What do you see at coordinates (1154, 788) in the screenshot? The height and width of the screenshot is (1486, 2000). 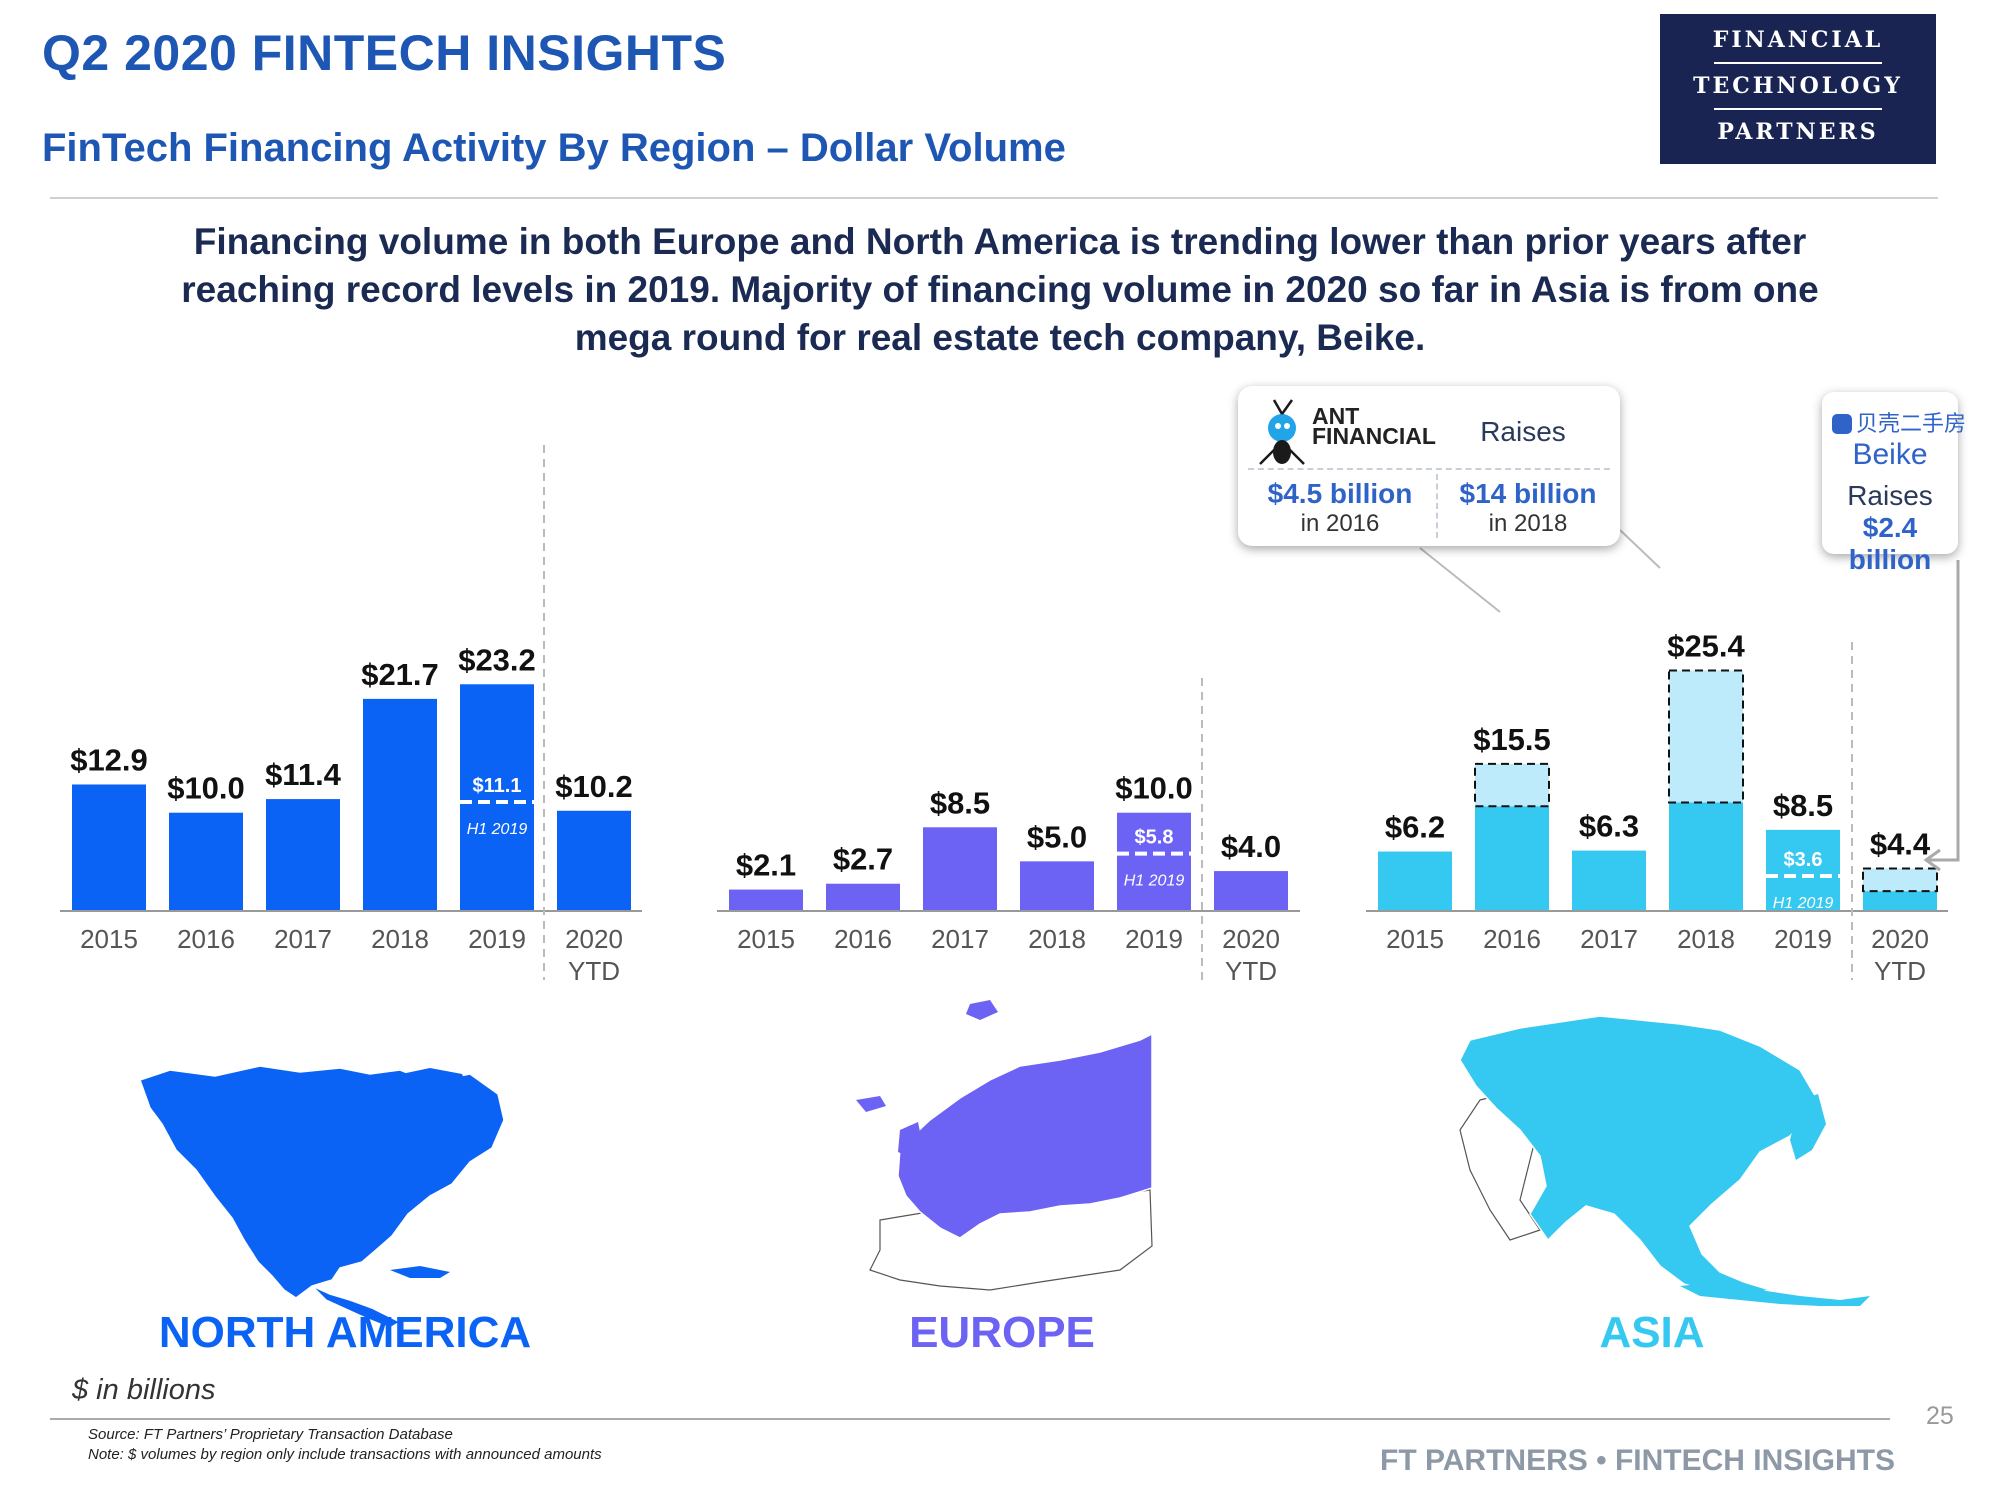 I see `data-label: $10.0` at bounding box center [1154, 788].